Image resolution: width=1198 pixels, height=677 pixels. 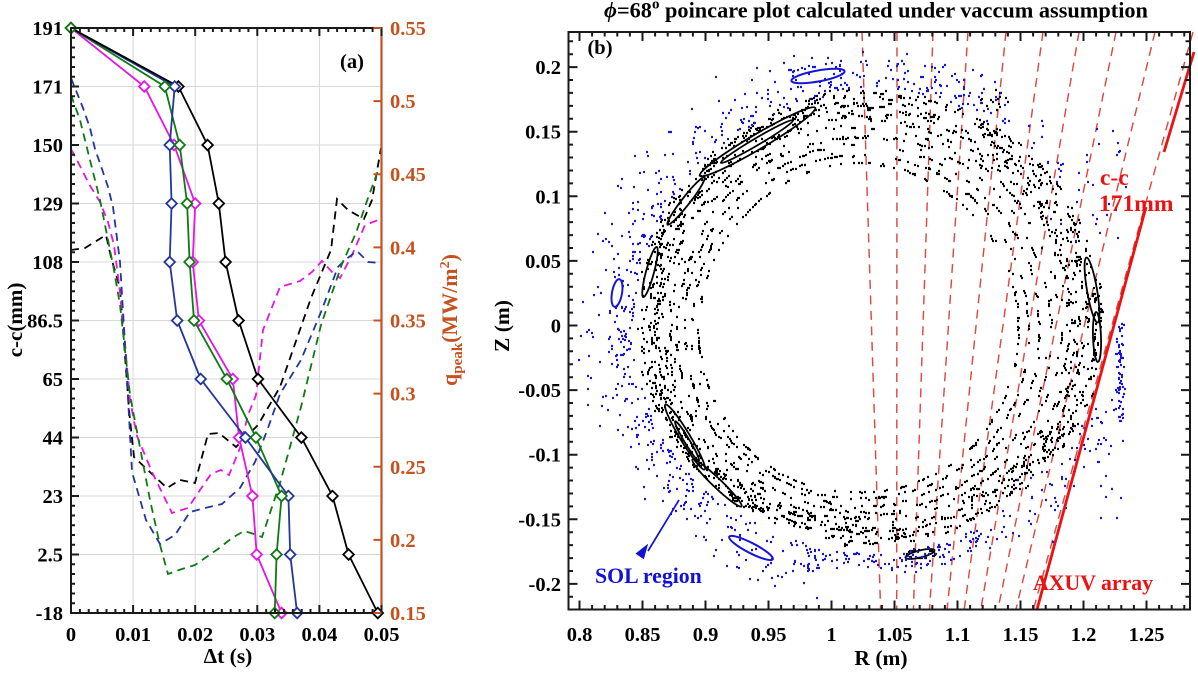 What do you see at coordinates (1114, 178) in the screenshot?
I see `svg-text: c-c` at bounding box center [1114, 178].